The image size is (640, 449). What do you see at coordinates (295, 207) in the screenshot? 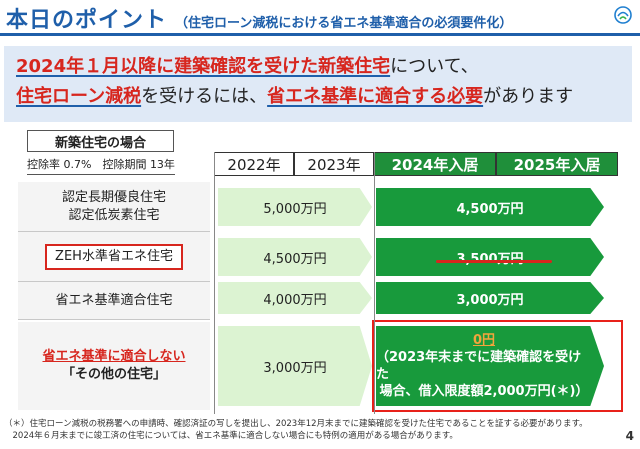
I see `limit-2022-2023-certified: 5,000万円` at bounding box center [295, 207].